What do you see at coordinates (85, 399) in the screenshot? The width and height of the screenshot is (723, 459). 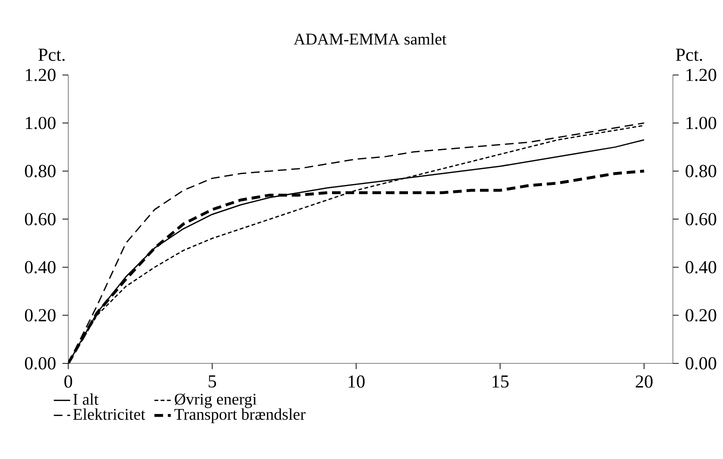 I see `legend-label: I alt` at bounding box center [85, 399].